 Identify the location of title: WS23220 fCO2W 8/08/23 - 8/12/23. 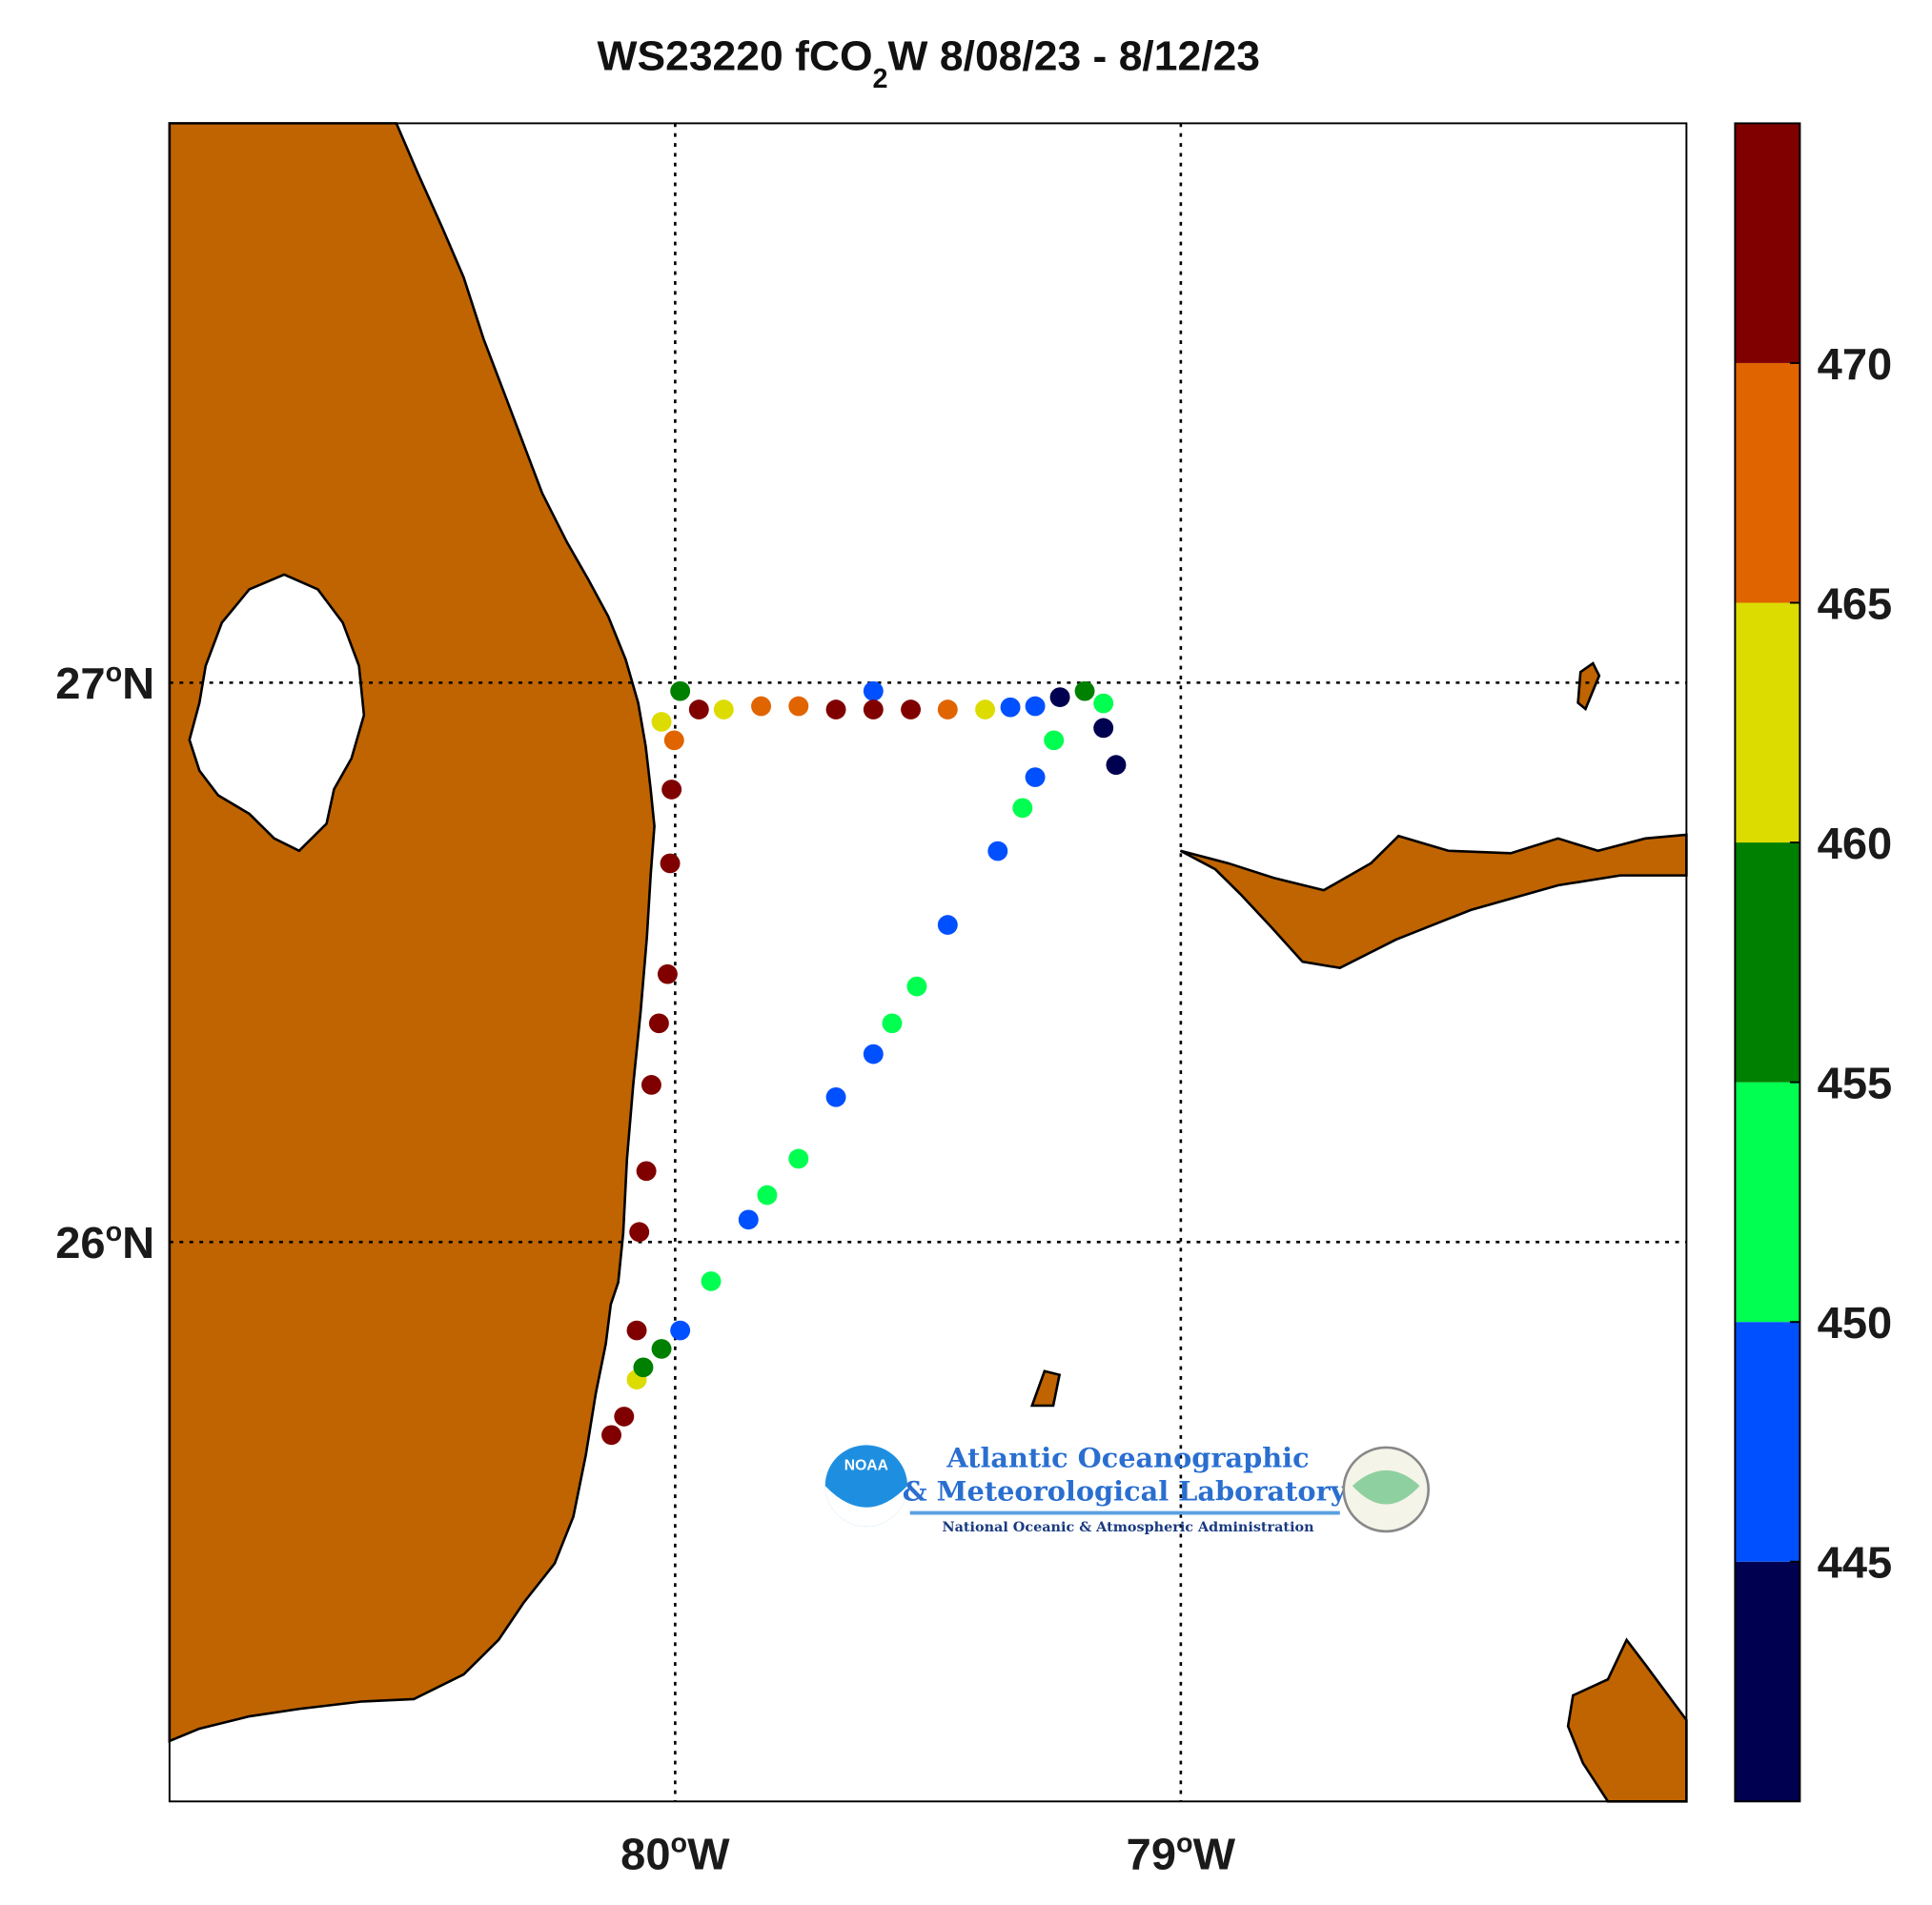
(930, 63).